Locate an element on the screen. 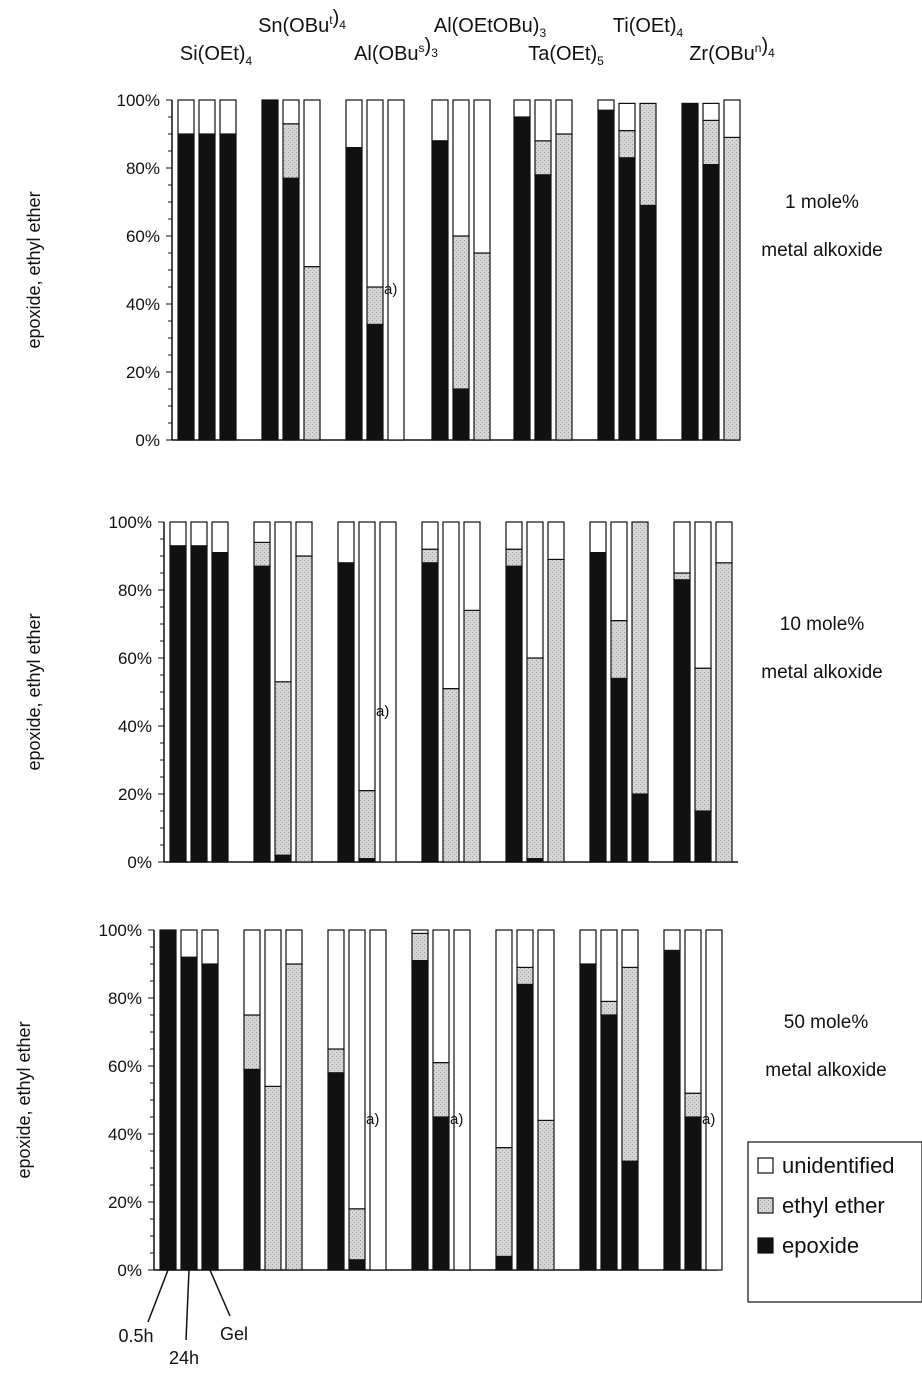 The width and height of the screenshot is (922, 1378). legend-box is located at coordinates (834, 1222).